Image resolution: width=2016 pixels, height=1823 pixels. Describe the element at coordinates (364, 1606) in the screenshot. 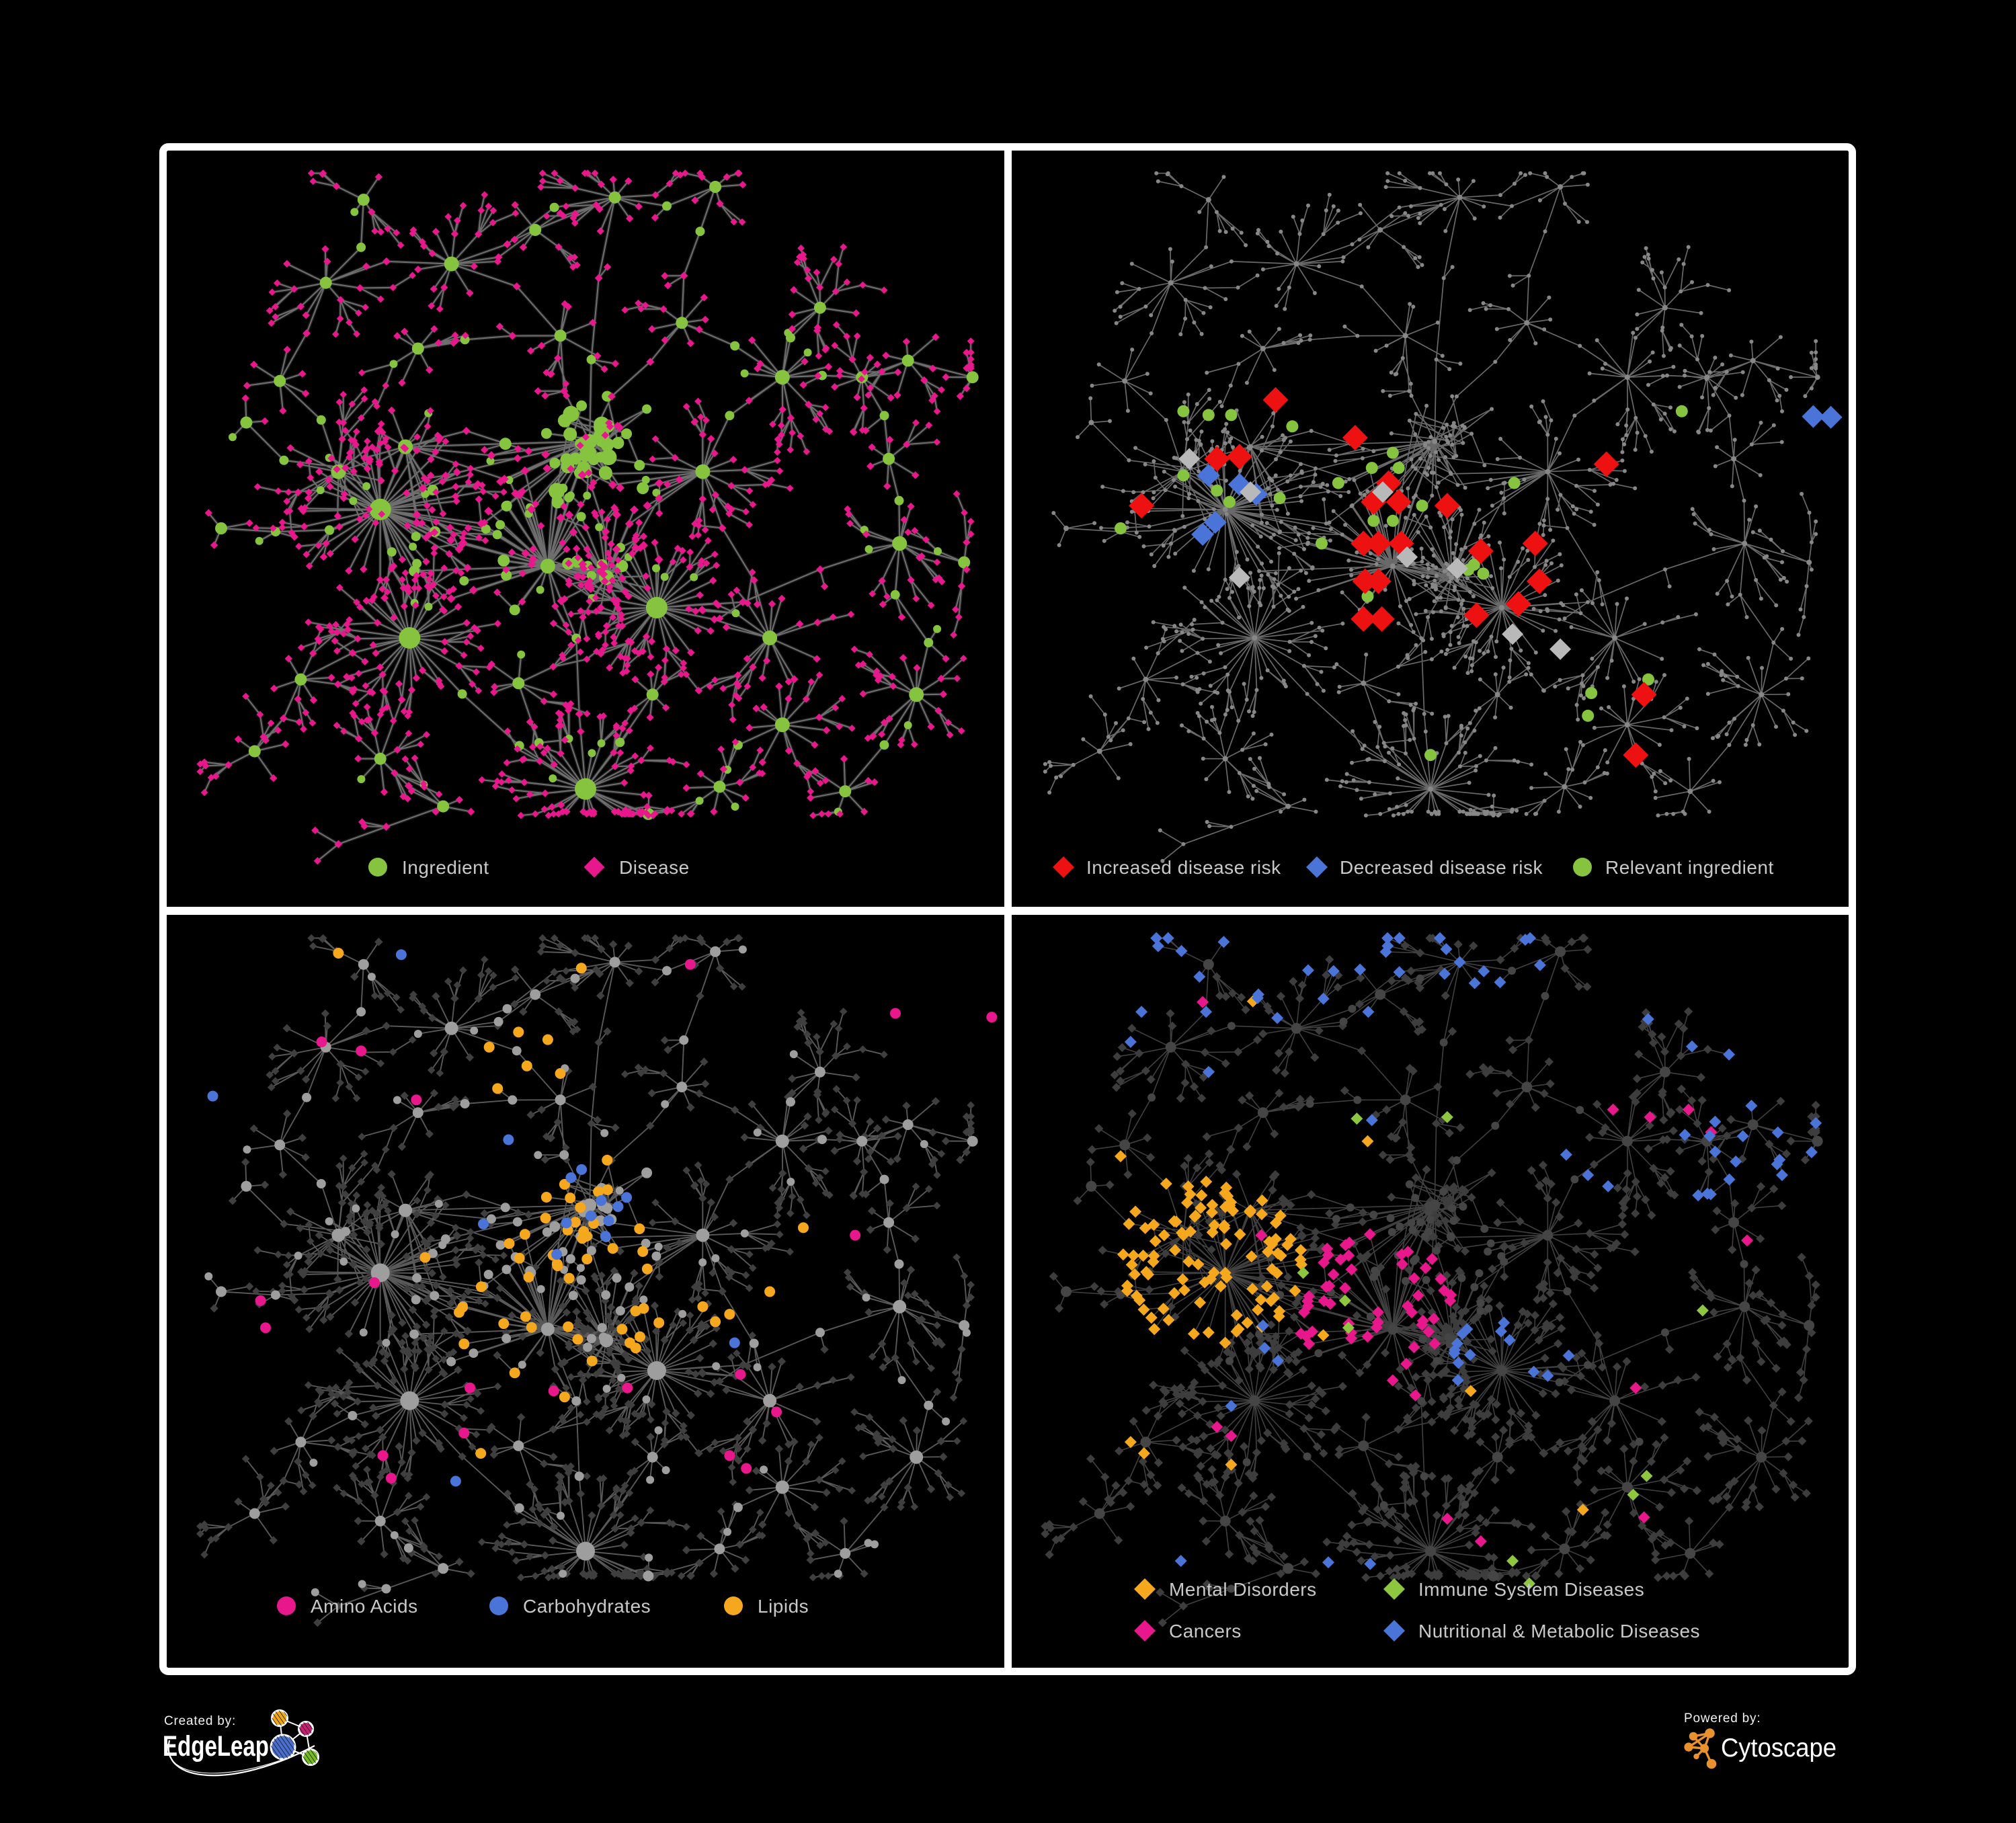

I see `svg-text: Amino Acids` at that location.